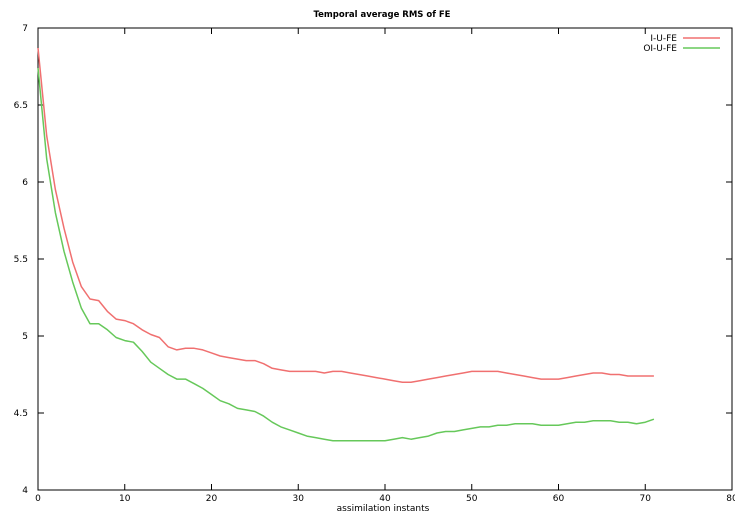 The width and height of the screenshot is (735, 515). I want to click on legend-label: I-U-FE, so click(663, 39).